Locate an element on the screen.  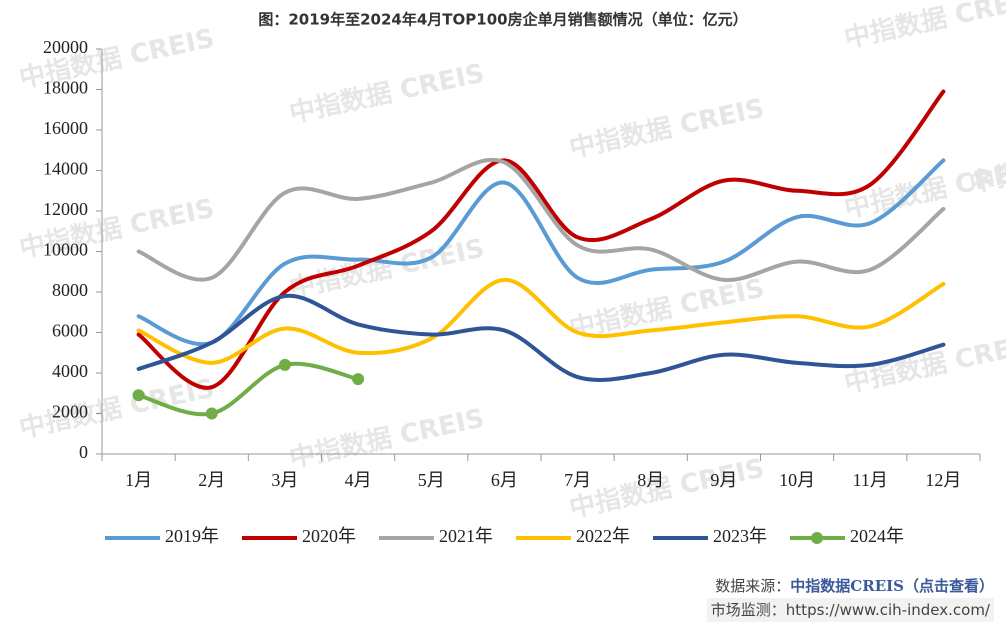
monitor: 市场监测：https://www.cih-index.com/ is located at coordinates (850, 610).